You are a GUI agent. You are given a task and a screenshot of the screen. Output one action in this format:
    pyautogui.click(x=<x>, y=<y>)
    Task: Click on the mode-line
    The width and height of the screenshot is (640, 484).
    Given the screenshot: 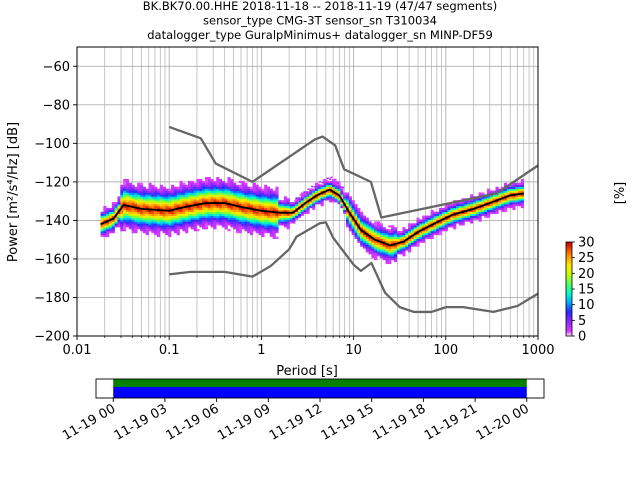 What is the action you would take?
    pyautogui.click(x=312, y=217)
    